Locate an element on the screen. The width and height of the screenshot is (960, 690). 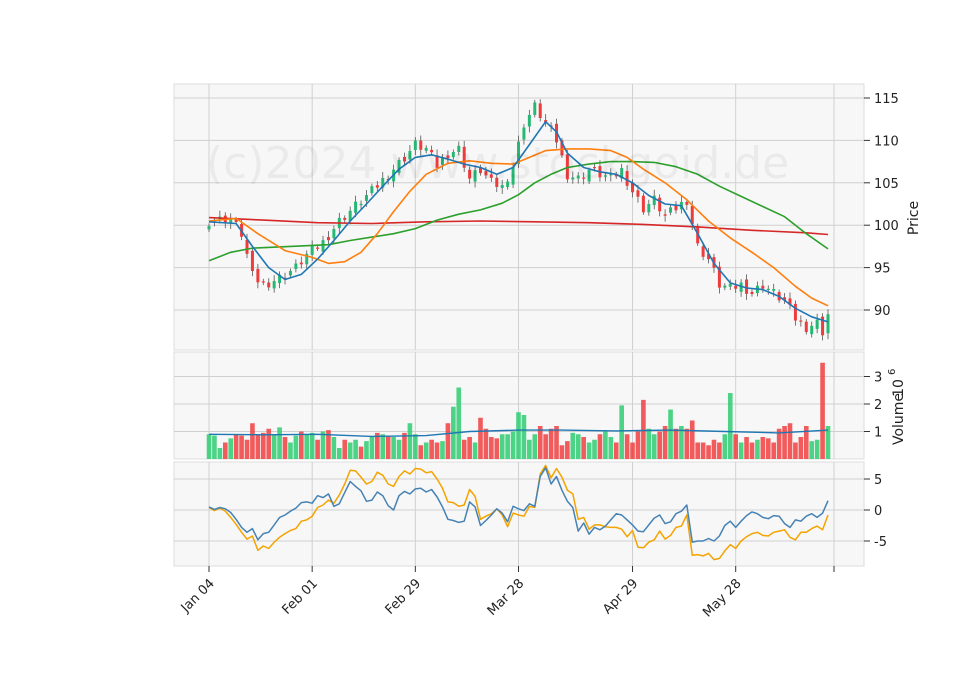
volume-tick-label: 1 is located at coordinates (878, 433).